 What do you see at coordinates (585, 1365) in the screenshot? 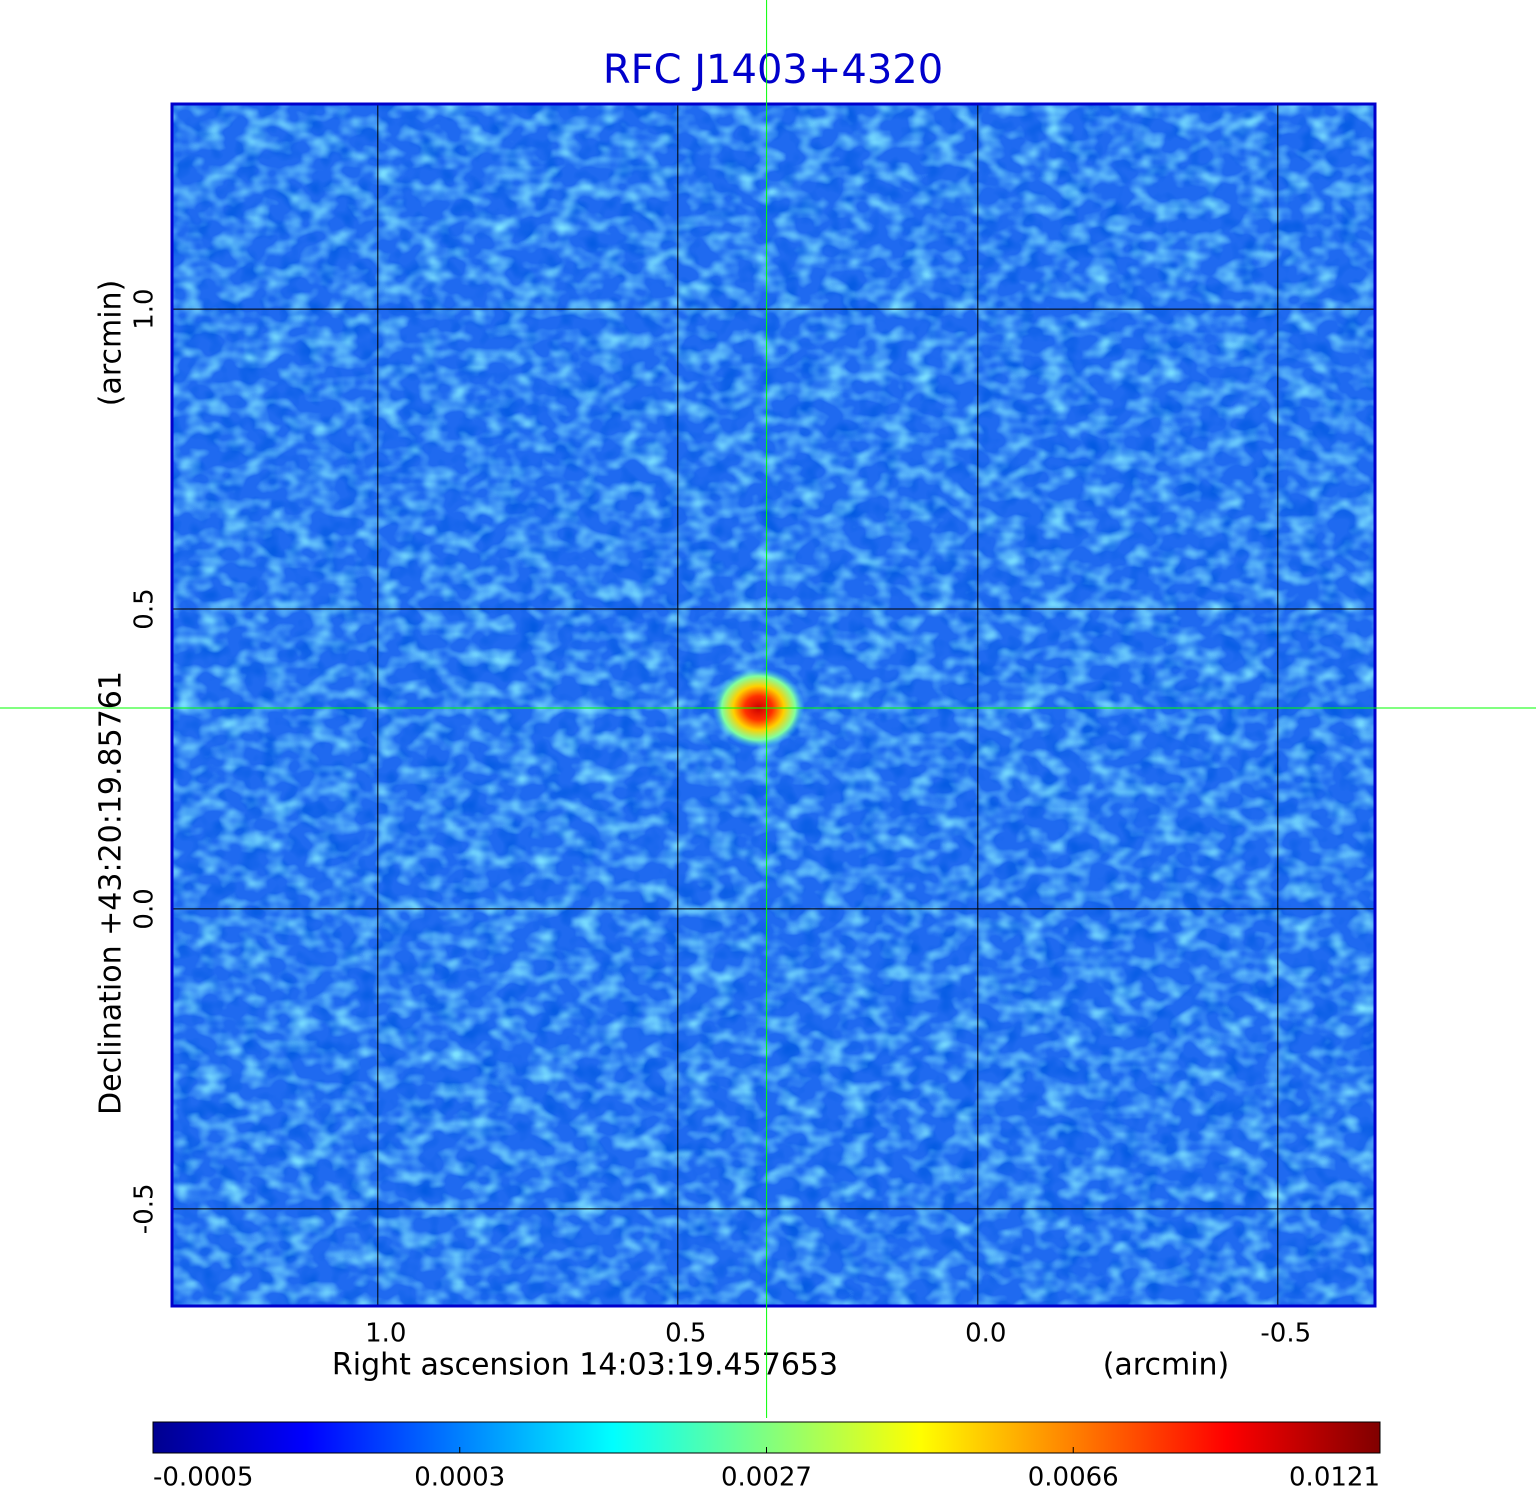
I see `x-axis-label: Right ascension 14:03:19.457653` at bounding box center [585, 1365].